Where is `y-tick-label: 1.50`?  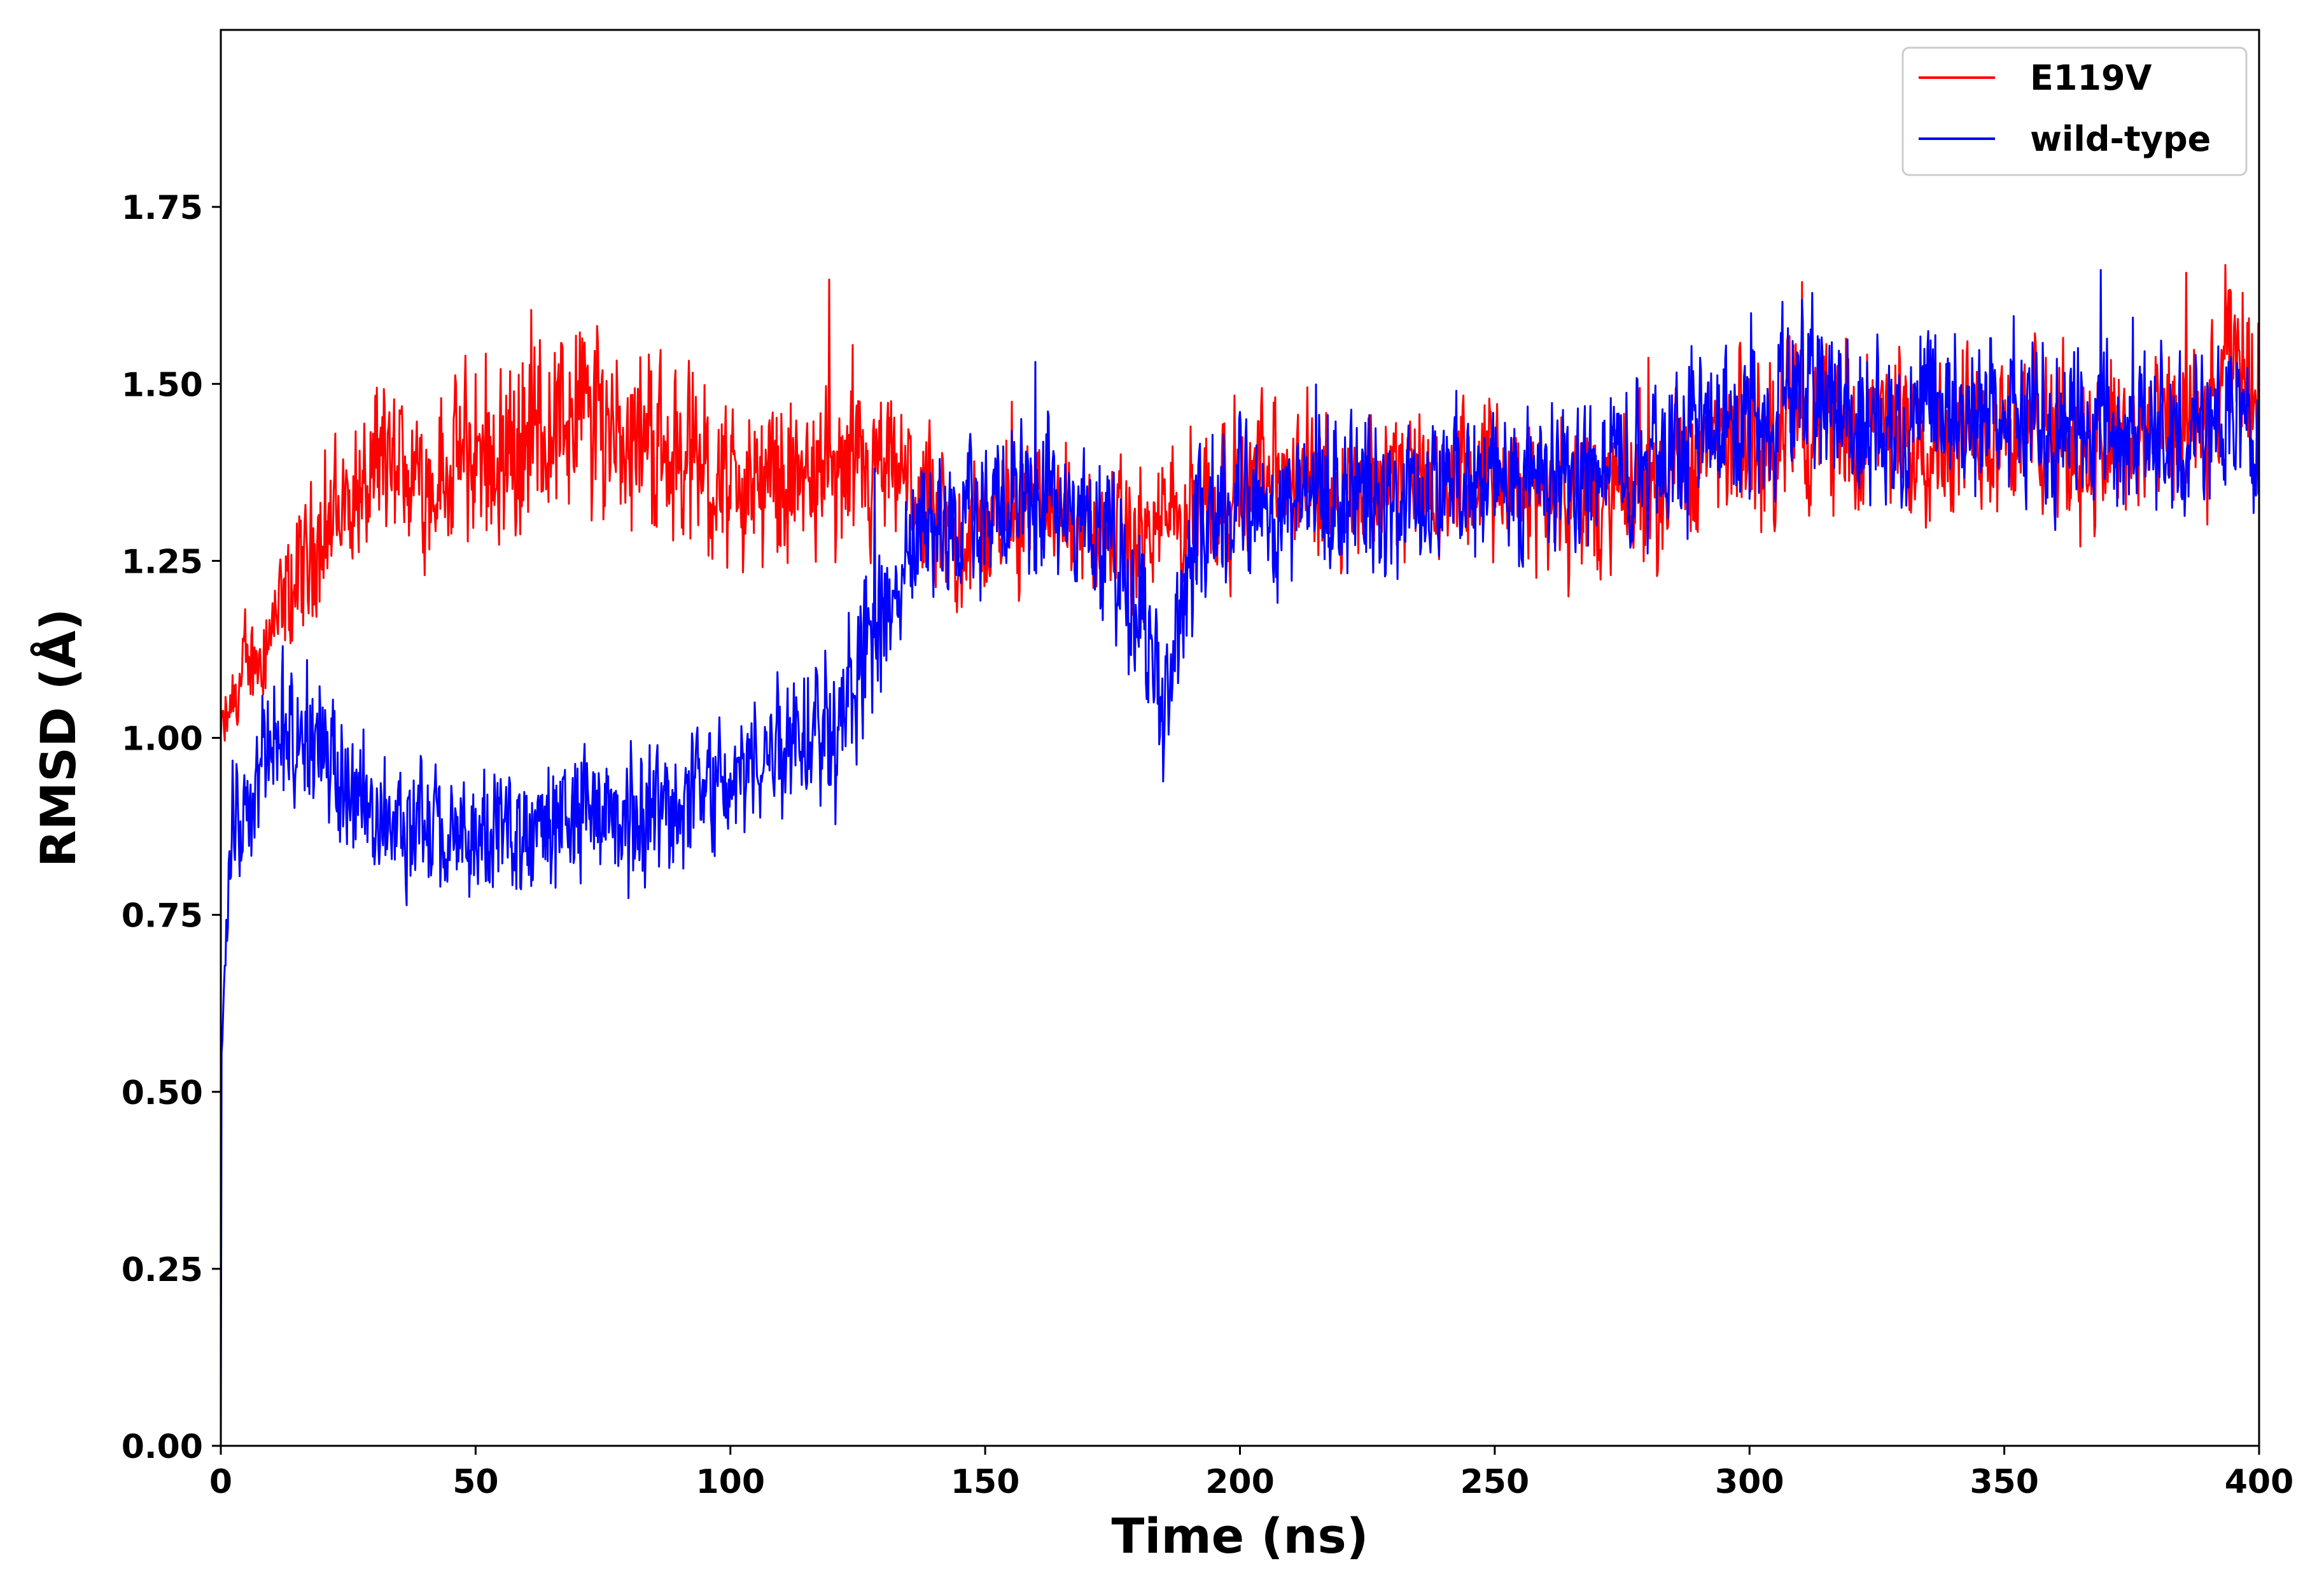
y-tick-label: 1.50 is located at coordinates (162, 385).